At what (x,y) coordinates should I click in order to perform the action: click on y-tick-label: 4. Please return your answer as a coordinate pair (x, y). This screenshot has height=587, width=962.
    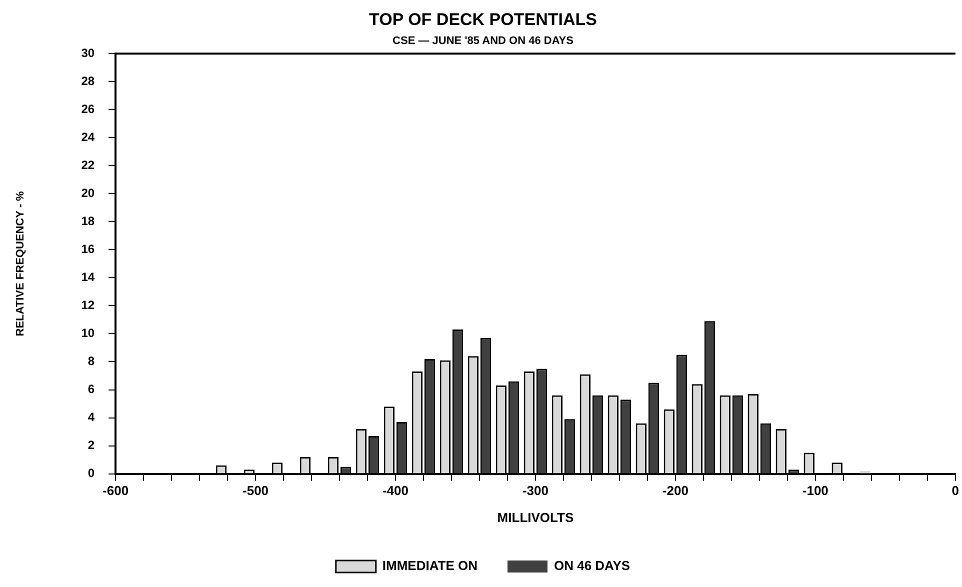
    Looking at the image, I should click on (91, 417).